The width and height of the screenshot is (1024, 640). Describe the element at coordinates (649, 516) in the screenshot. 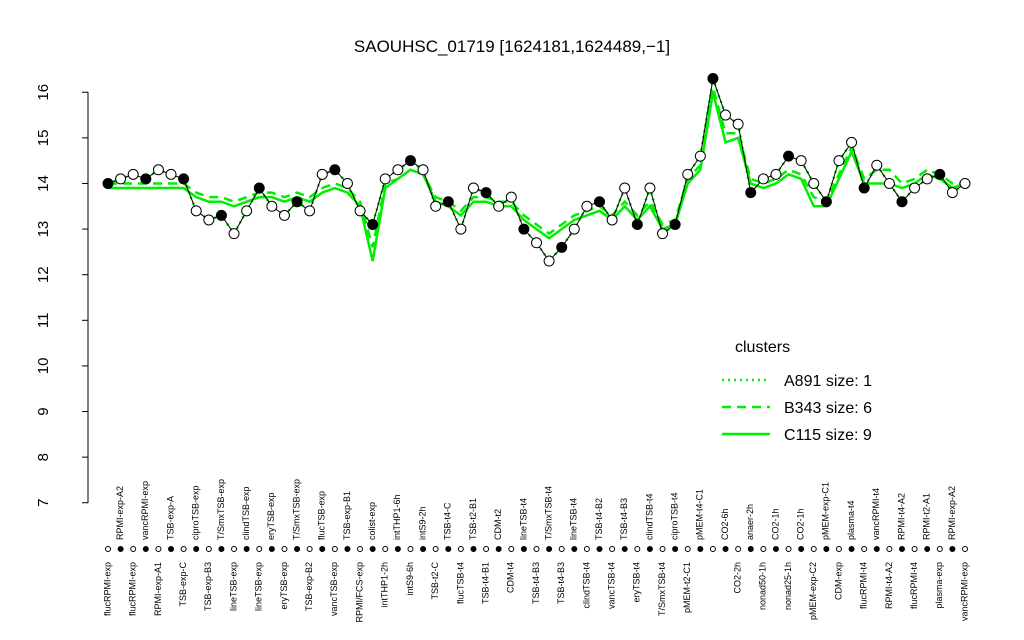

I see `x-tick-label: clindTSB-t4` at that location.